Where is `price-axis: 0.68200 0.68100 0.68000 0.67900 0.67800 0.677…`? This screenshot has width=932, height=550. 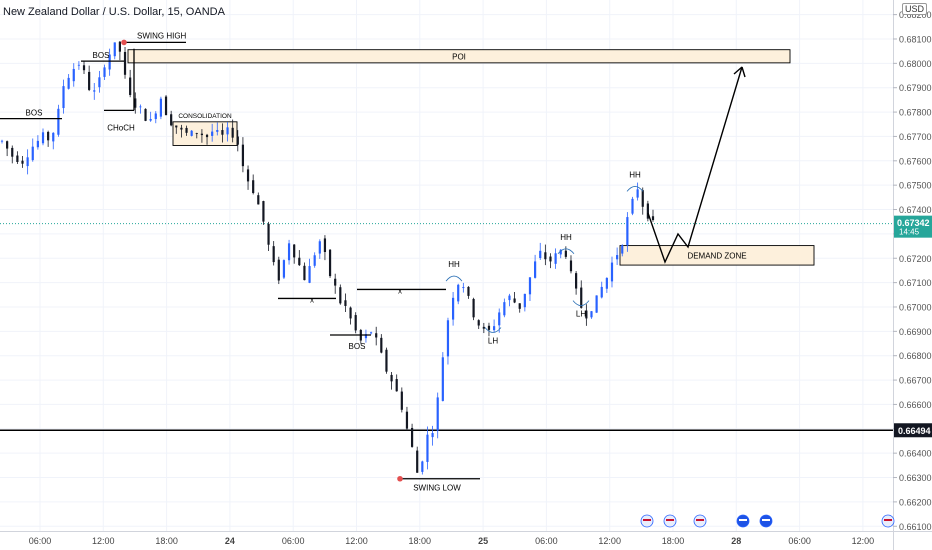 price-axis: 0.68200 0.68100 0.68000 0.67900 0.67800 0.677… is located at coordinates (912, 275).